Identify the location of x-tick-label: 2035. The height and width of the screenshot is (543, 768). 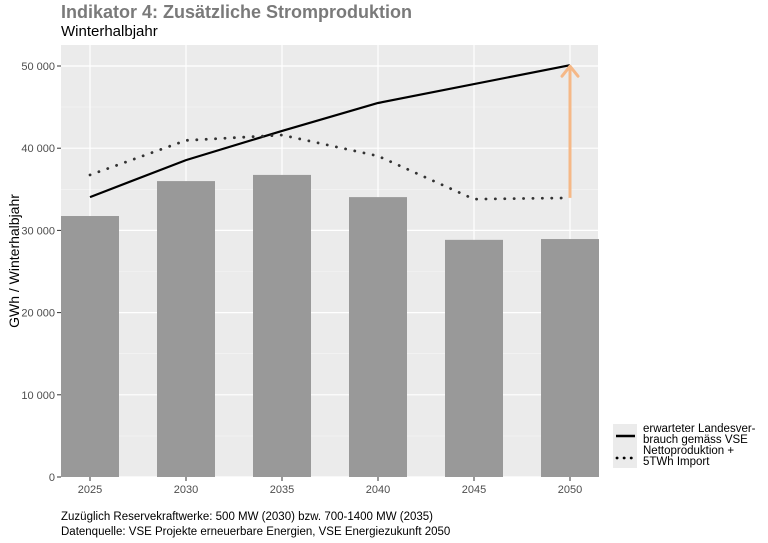
(282, 490).